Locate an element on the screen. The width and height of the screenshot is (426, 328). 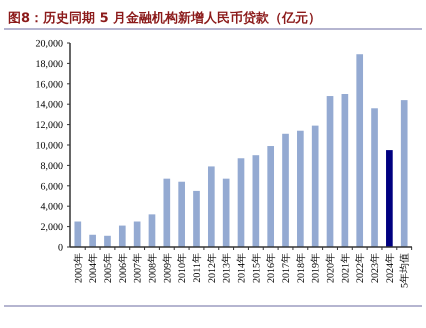
y-tick-label: 4,000 is located at coordinates (51, 207).